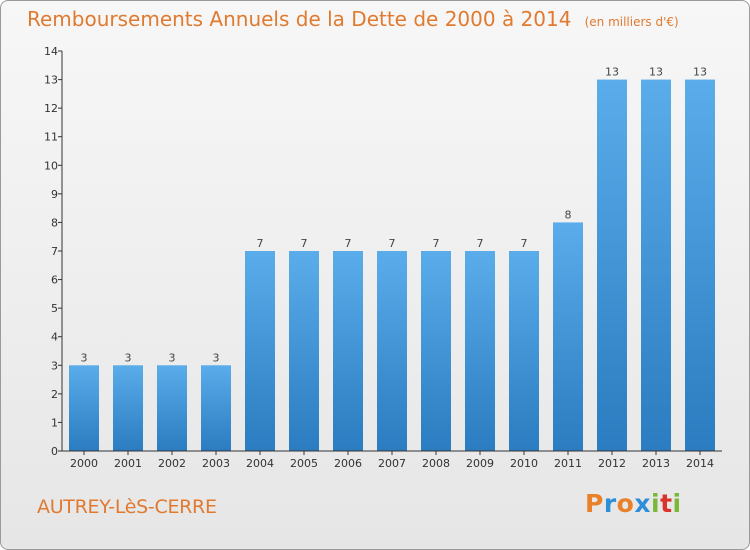 The height and width of the screenshot is (550, 750). I want to click on y-tick-label: 1, so click(54, 422).